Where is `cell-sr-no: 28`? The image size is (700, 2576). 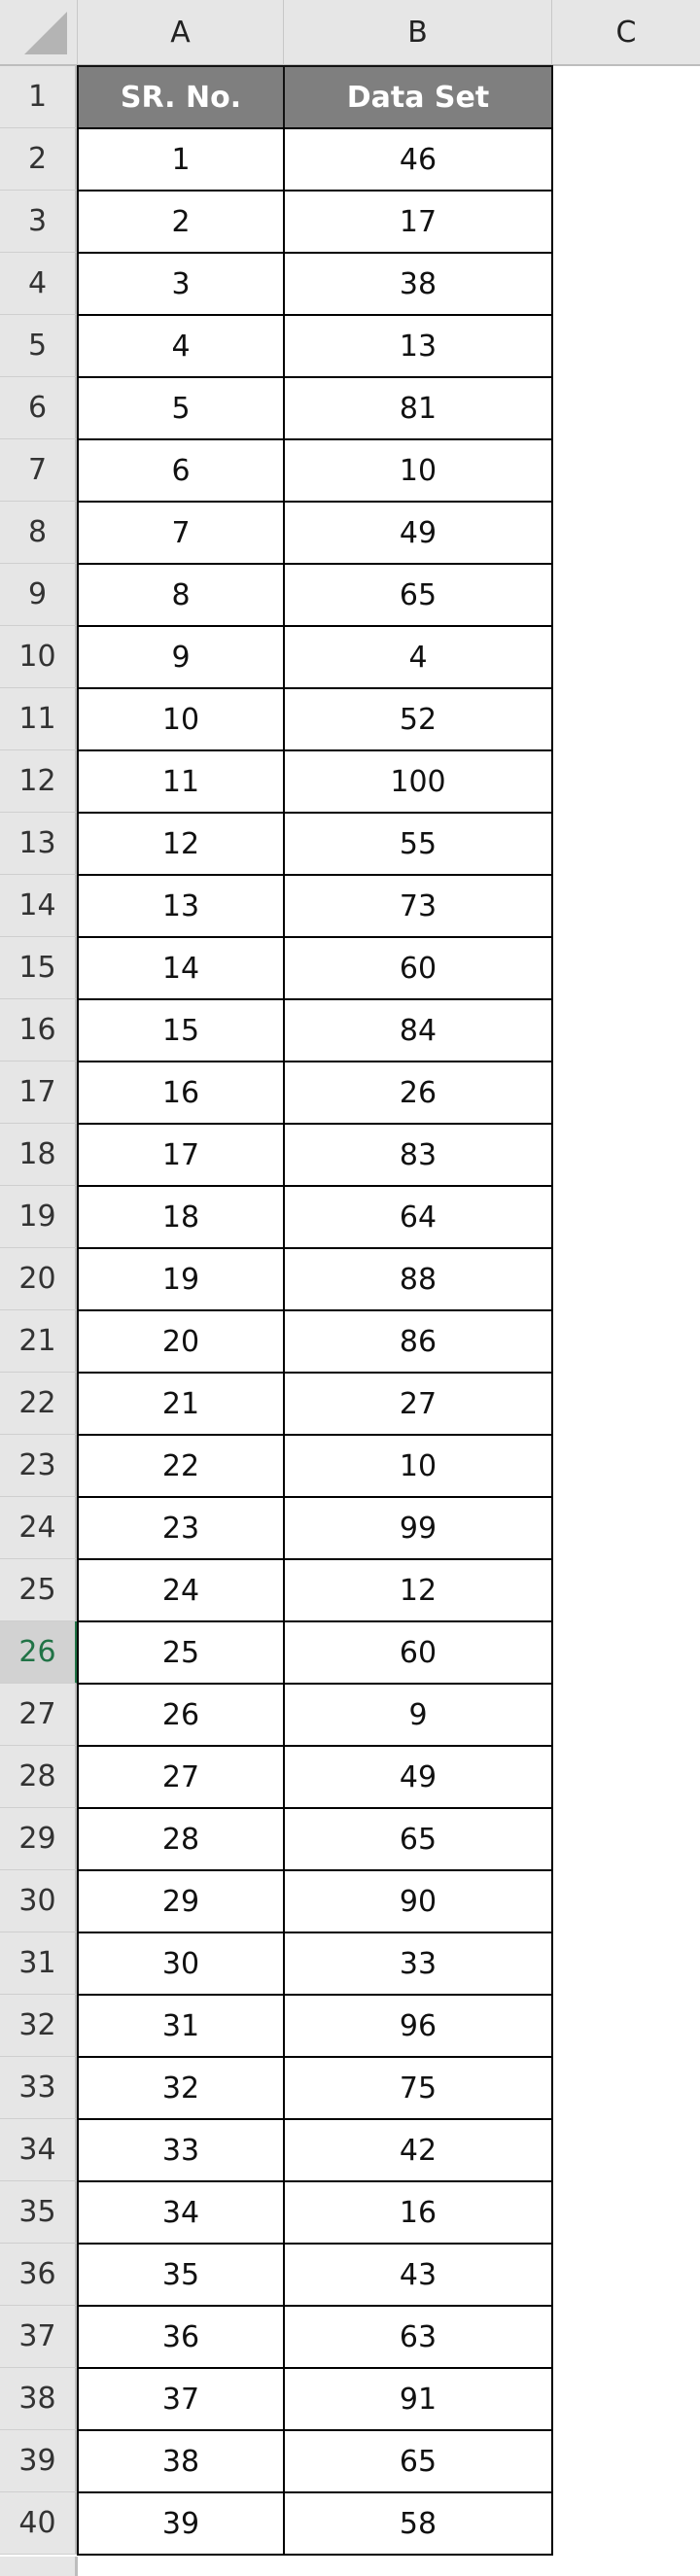 cell-sr-no: 28 is located at coordinates (181, 1839).